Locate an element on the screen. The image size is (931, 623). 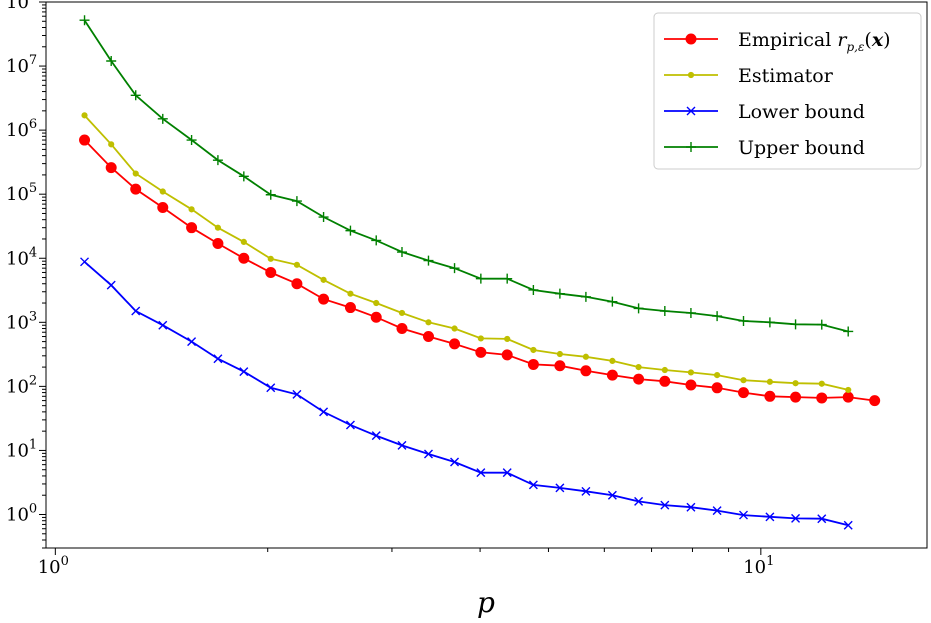
y-tick-label: 10³ is located at coordinates (21, 321).